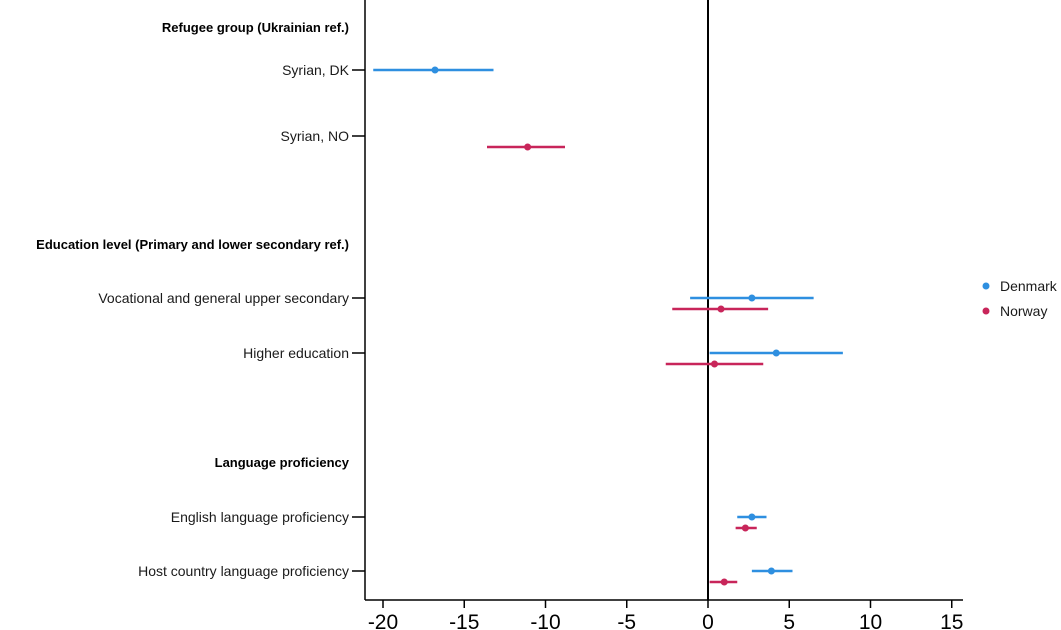 This screenshot has width=1061, height=630. I want to click on row-label: Host country language proficiency, so click(243, 571).